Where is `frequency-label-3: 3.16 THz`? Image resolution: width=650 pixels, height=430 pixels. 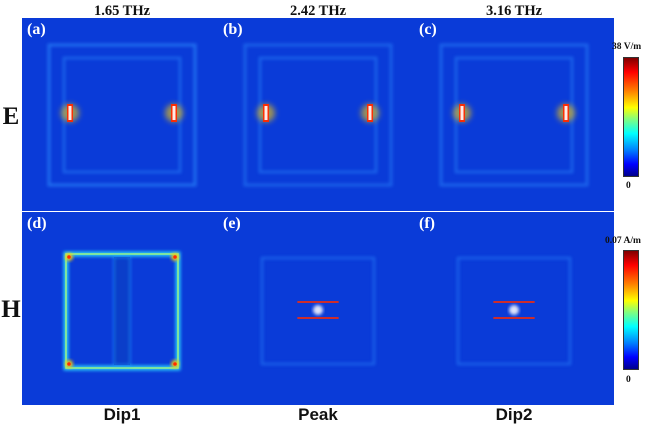 frequency-label-3: 3.16 THz is located at coordinates (514, 11).